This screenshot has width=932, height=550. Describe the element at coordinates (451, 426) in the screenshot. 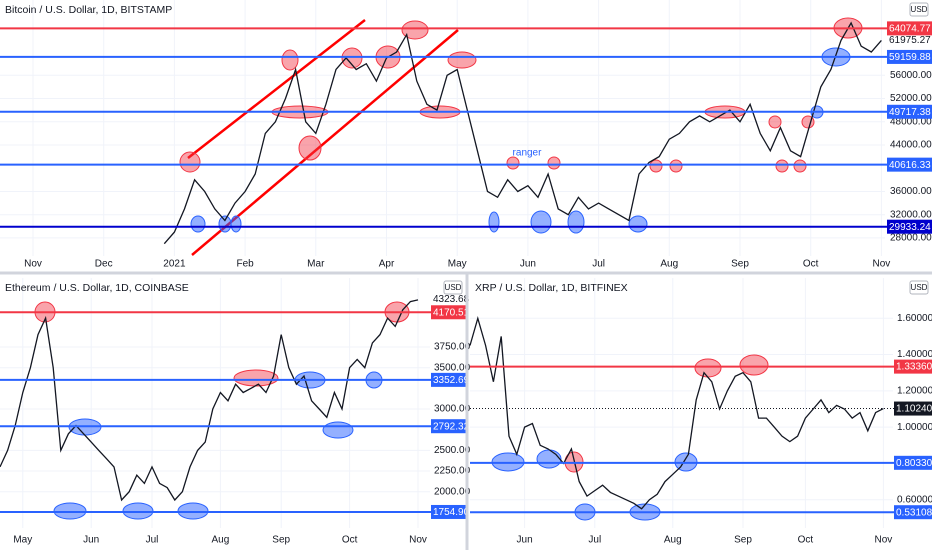

I see `level-label: 2792.32` at that location.